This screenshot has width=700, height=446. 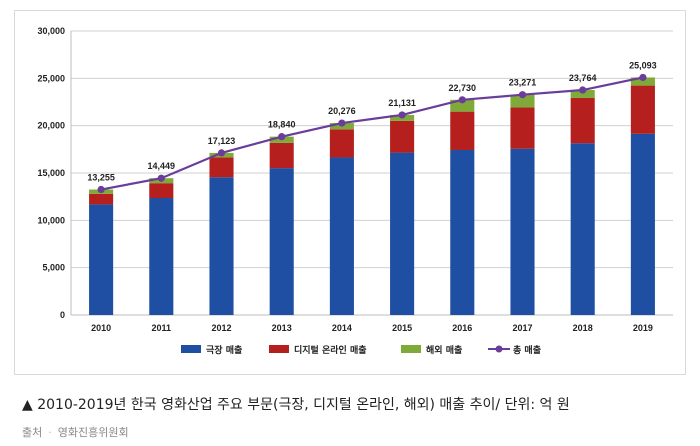 I want to click on y-tick-label: 30,000, so click(x=51, y=31).